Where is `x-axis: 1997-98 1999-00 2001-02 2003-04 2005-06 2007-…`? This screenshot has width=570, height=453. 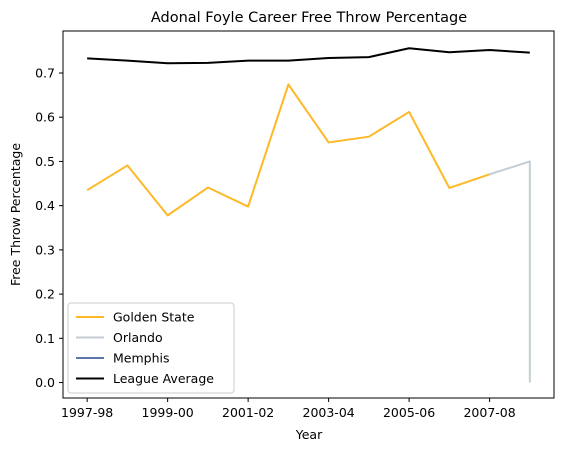
x-axis: 1997-98 1999-00 2001-02 2003-04 2005-06 2007-… is located at coordinates (288, 409).